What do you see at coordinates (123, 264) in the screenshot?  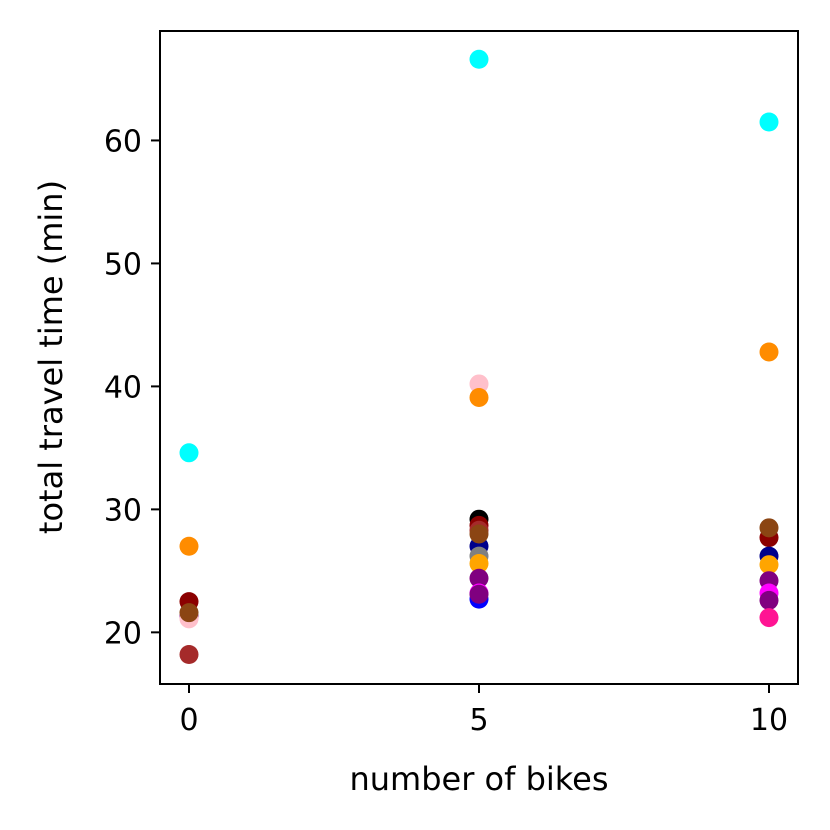 I see `y-tick-label: 50` at bounding box center [123, 264].